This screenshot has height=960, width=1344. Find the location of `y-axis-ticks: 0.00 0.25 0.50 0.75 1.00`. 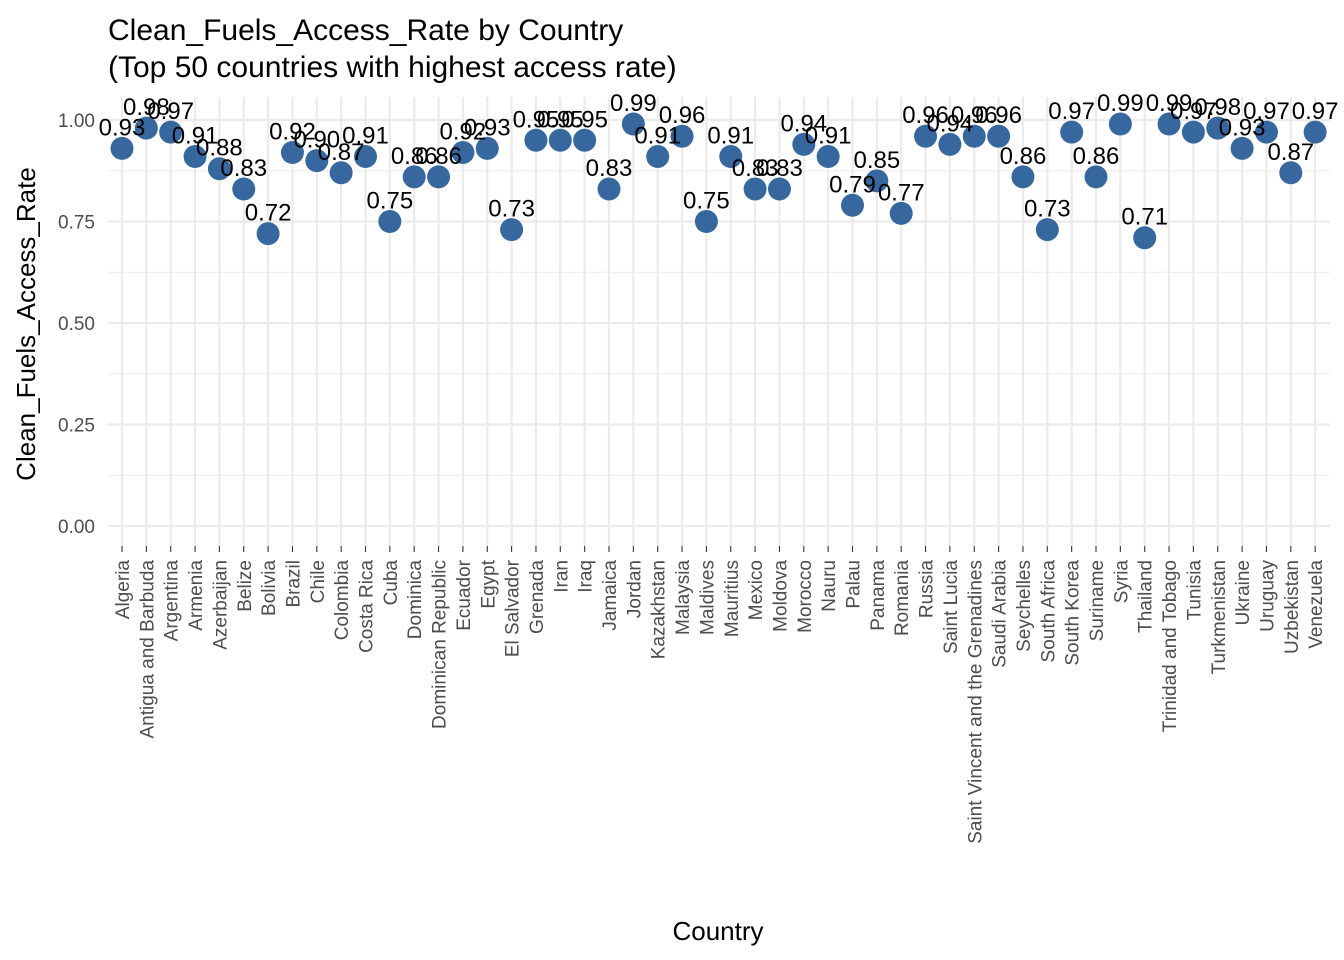

y-axis-ticks: 0.00 0.25 0.50 0.75 1.00 is located at coordinates (76, 324).